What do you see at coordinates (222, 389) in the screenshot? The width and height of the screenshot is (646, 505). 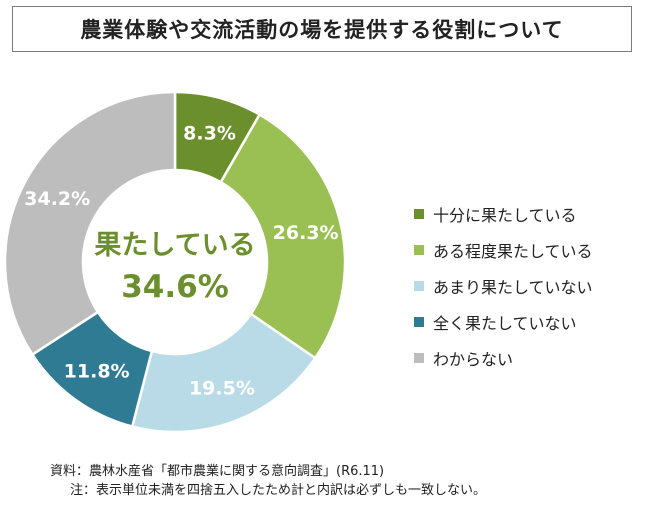 I see `slice-value-label: 19.5%` at bounding box center [222, 389].